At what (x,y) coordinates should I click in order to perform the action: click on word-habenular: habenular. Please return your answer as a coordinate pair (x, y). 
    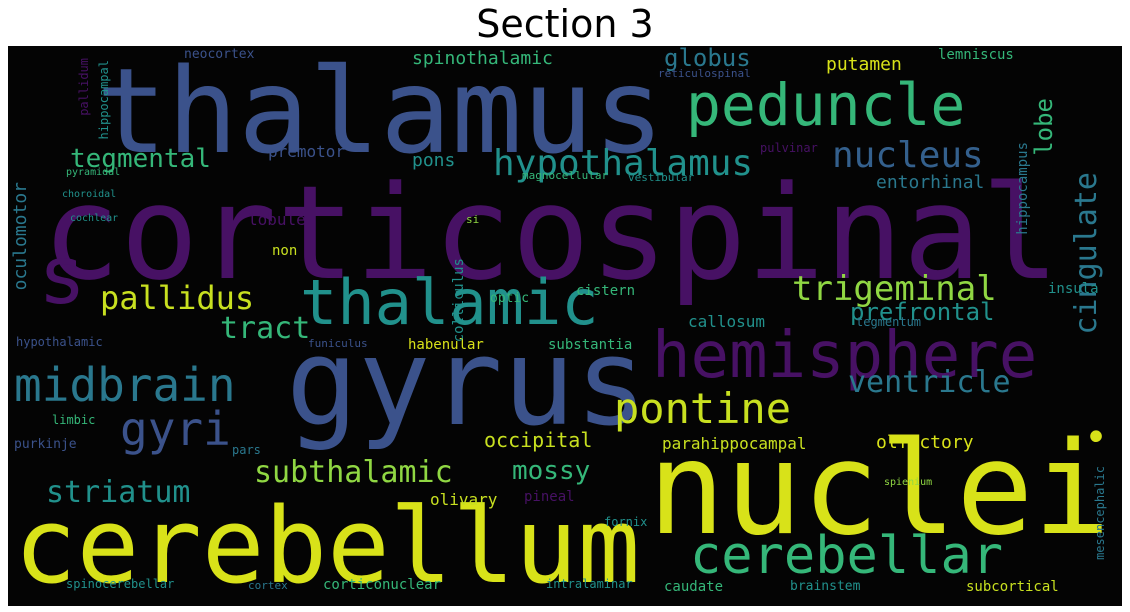
    Looking at the image, I should click on (446, 345).